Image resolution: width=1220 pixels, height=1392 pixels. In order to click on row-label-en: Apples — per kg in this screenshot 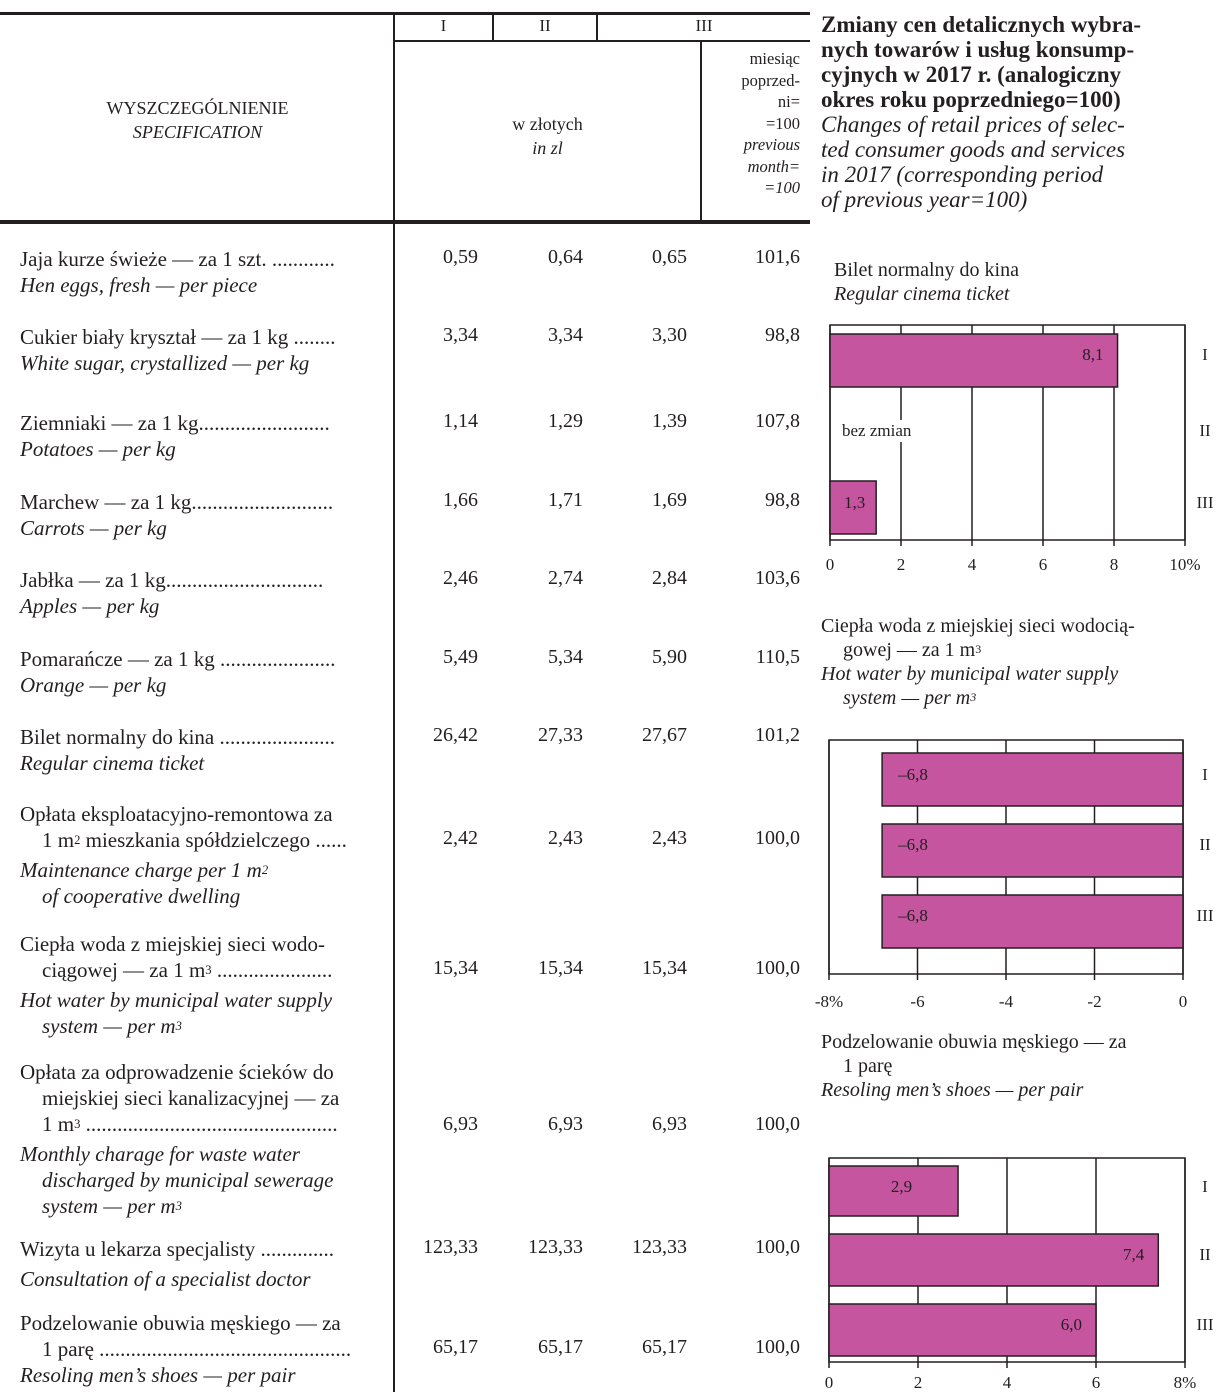, I will do `click(90, 606)`.